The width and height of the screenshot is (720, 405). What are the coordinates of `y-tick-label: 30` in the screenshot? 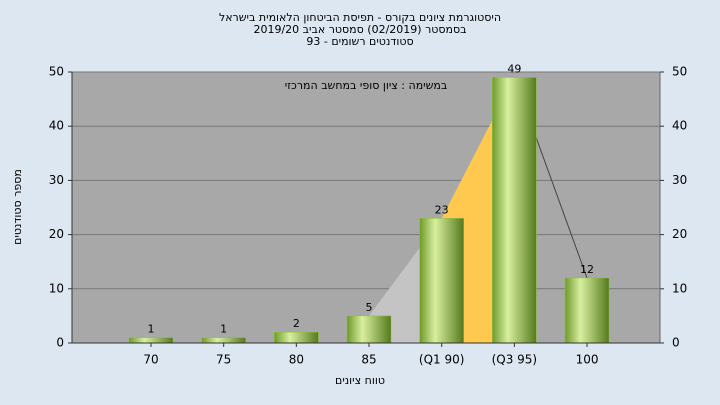 It's located at (56, 180).